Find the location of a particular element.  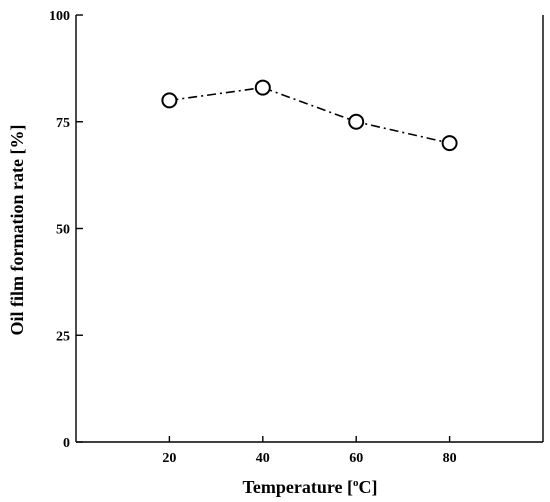

x-axis-ticks: 20 40 60 80 is located at coordinates (309, 451).